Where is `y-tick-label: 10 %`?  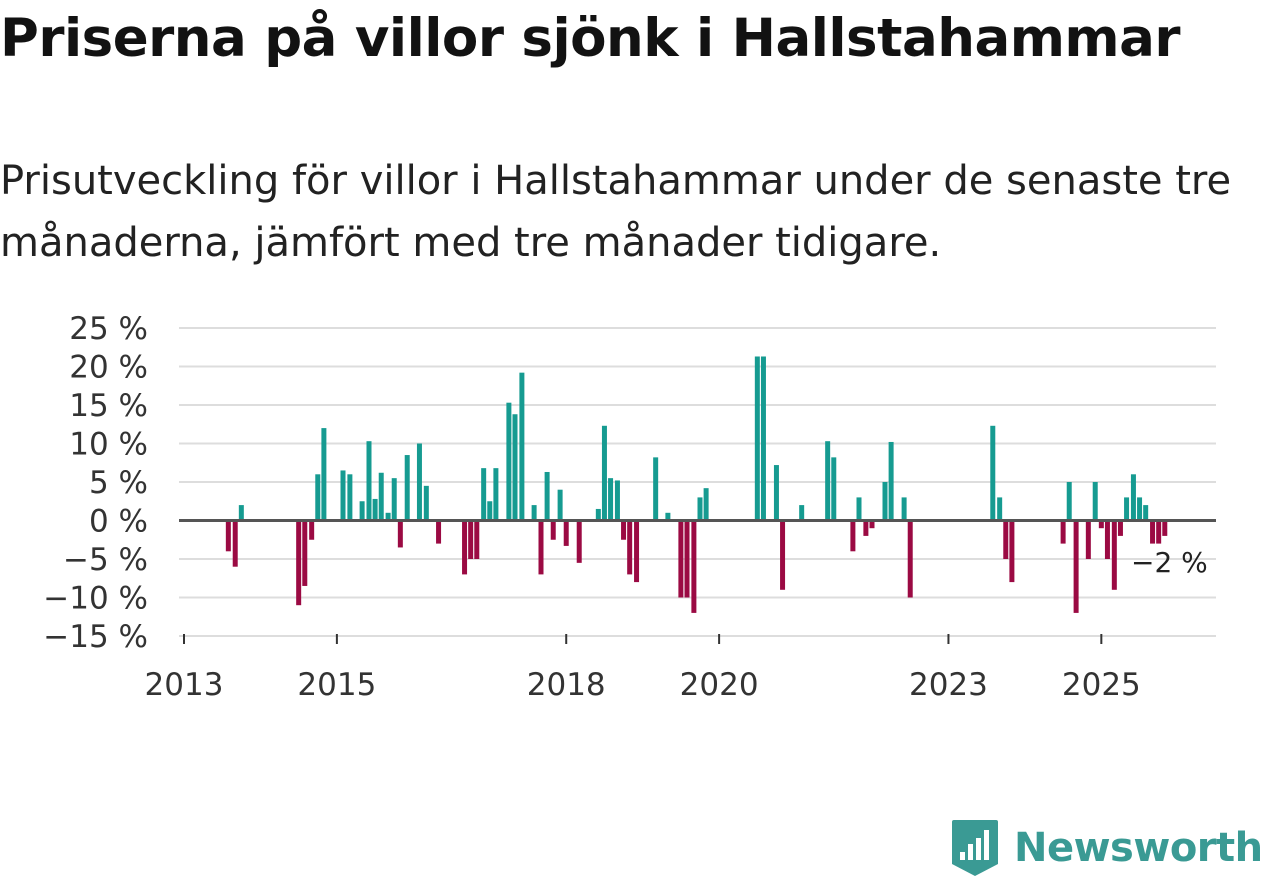 y-tick-label: 10 % is located at coordinates (108, 445).